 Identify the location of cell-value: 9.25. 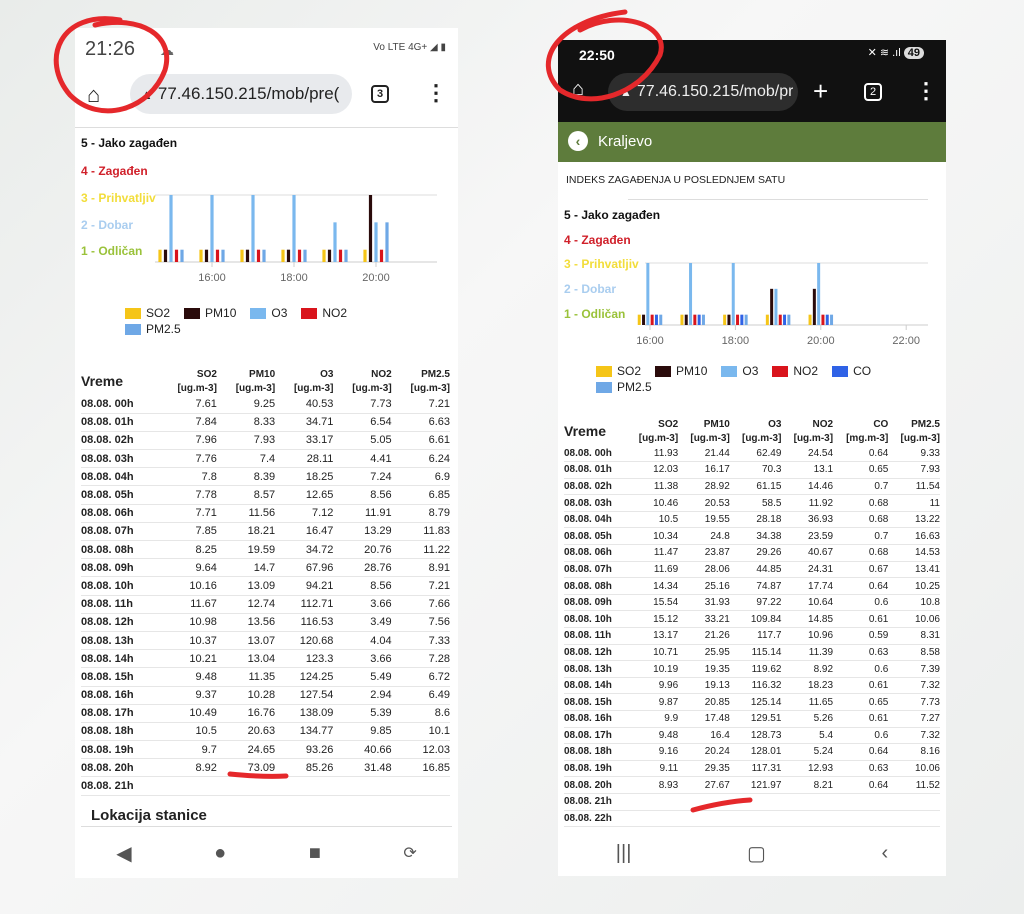
(246, 404).